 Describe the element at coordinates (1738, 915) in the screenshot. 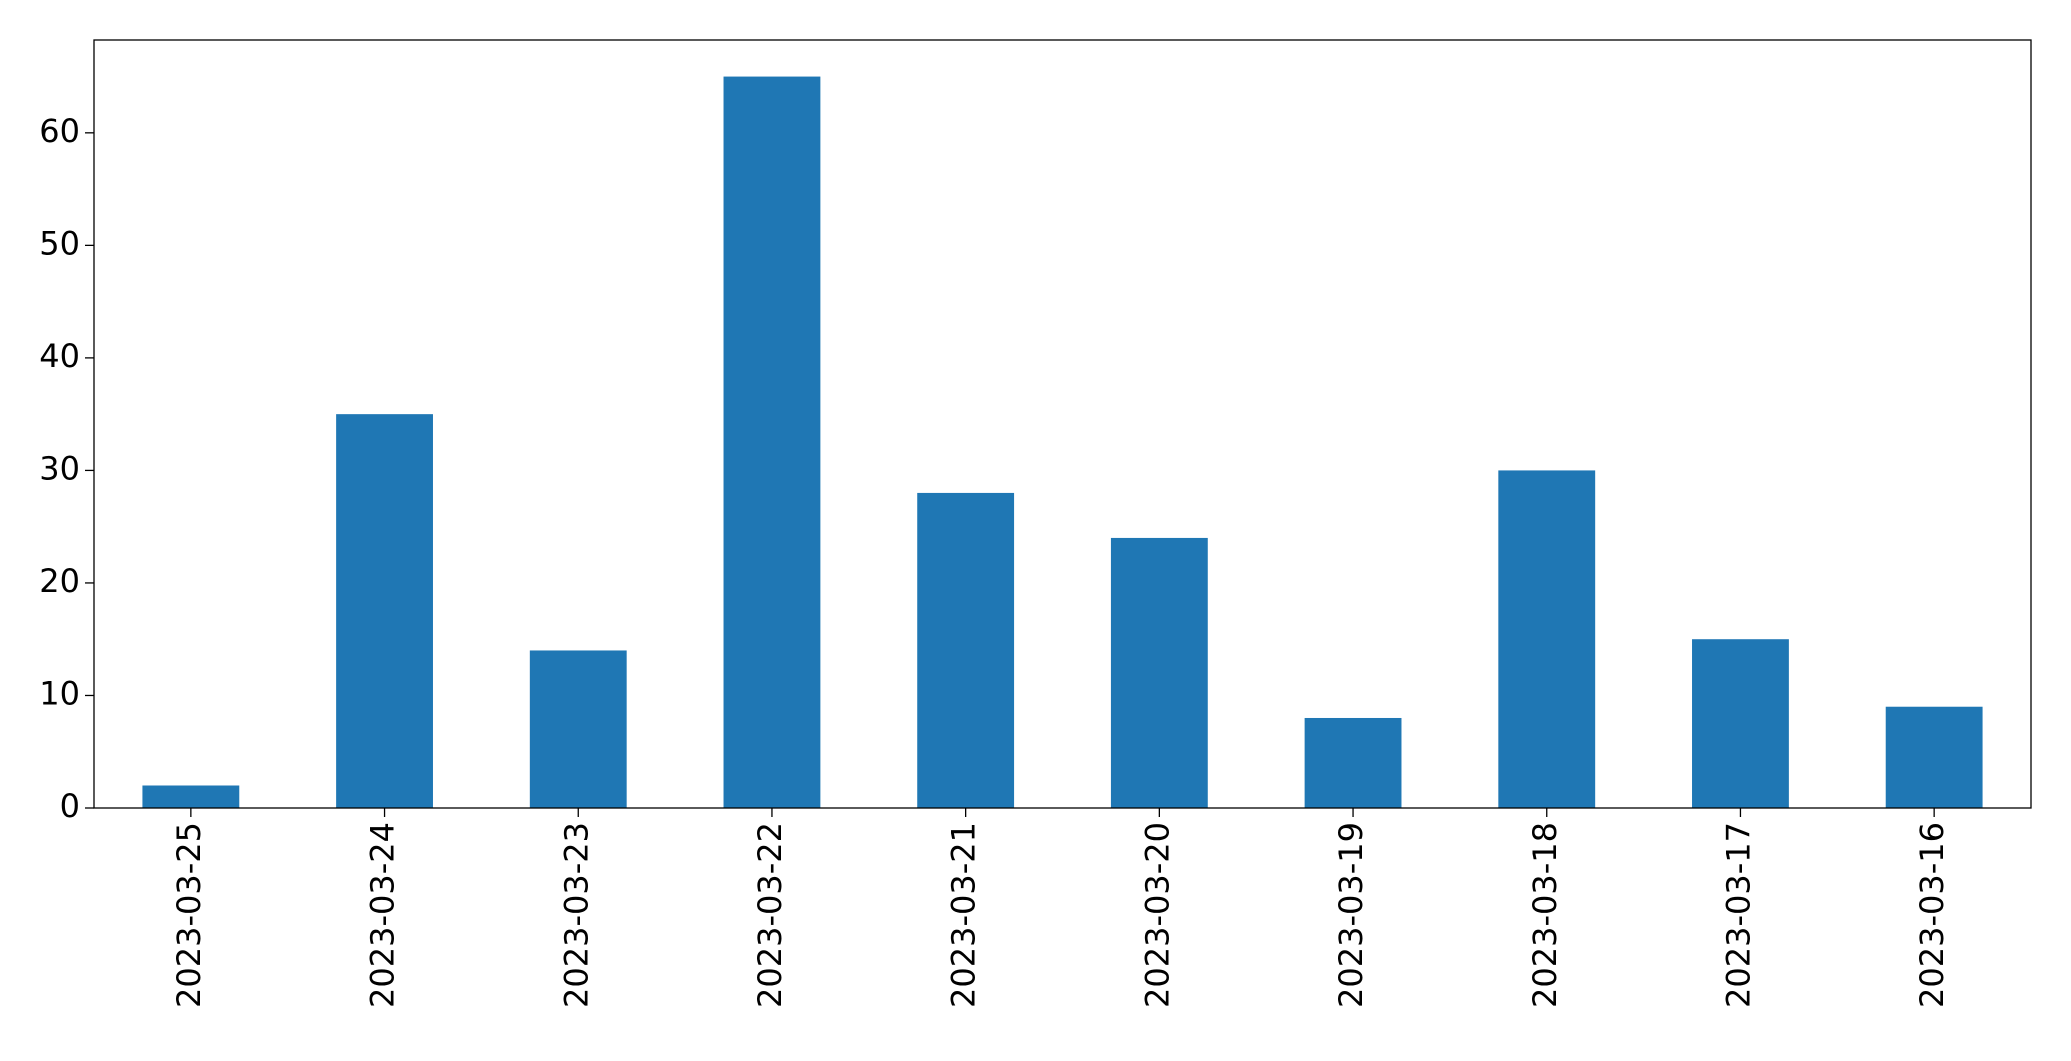

I see `x-tick-label: 2023-03-17` at that location.